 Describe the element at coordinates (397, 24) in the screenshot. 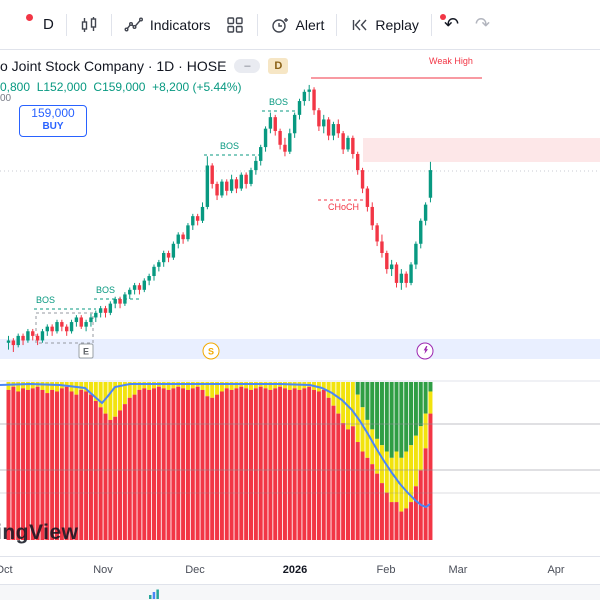

I see `replay-label: Replay` at that location.